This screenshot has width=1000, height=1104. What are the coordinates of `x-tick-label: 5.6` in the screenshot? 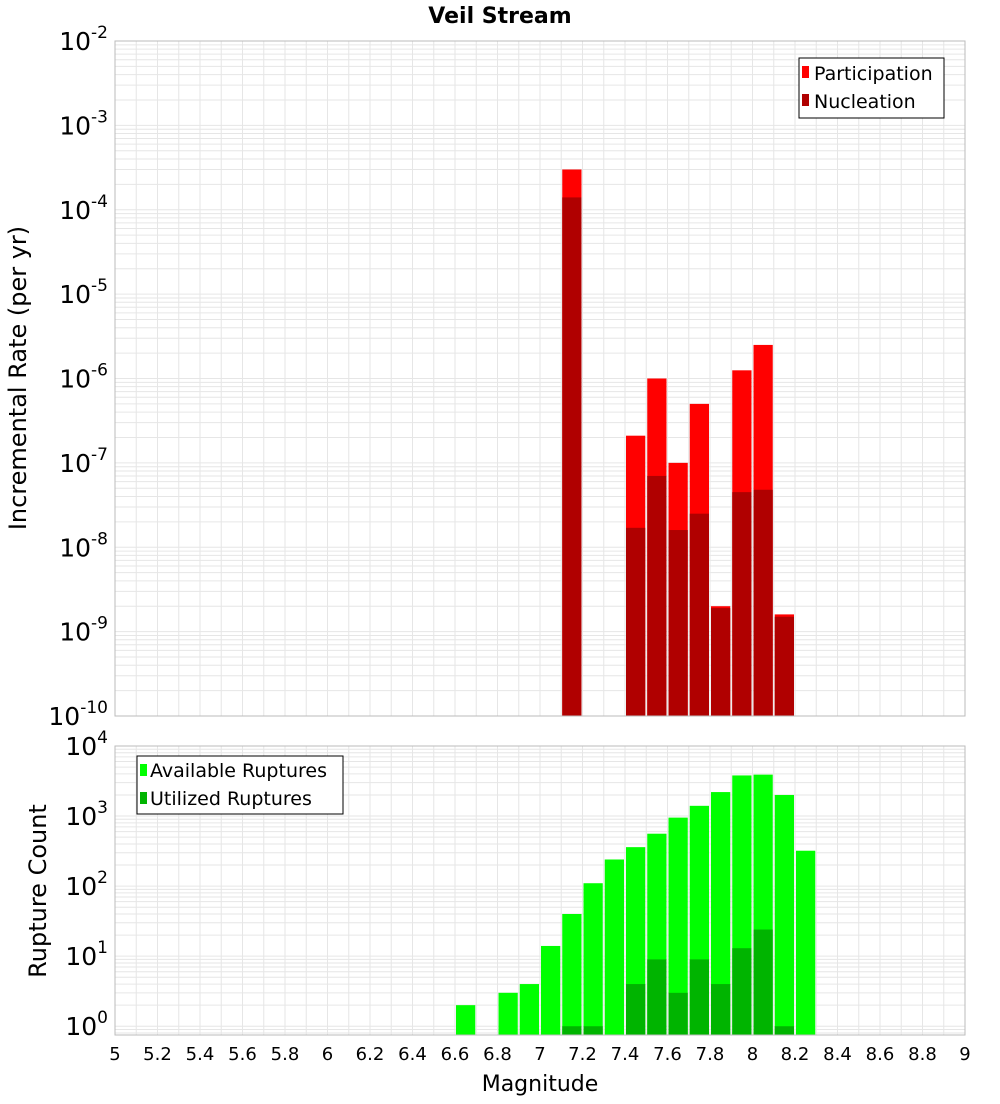 It's located at (242, 1054).